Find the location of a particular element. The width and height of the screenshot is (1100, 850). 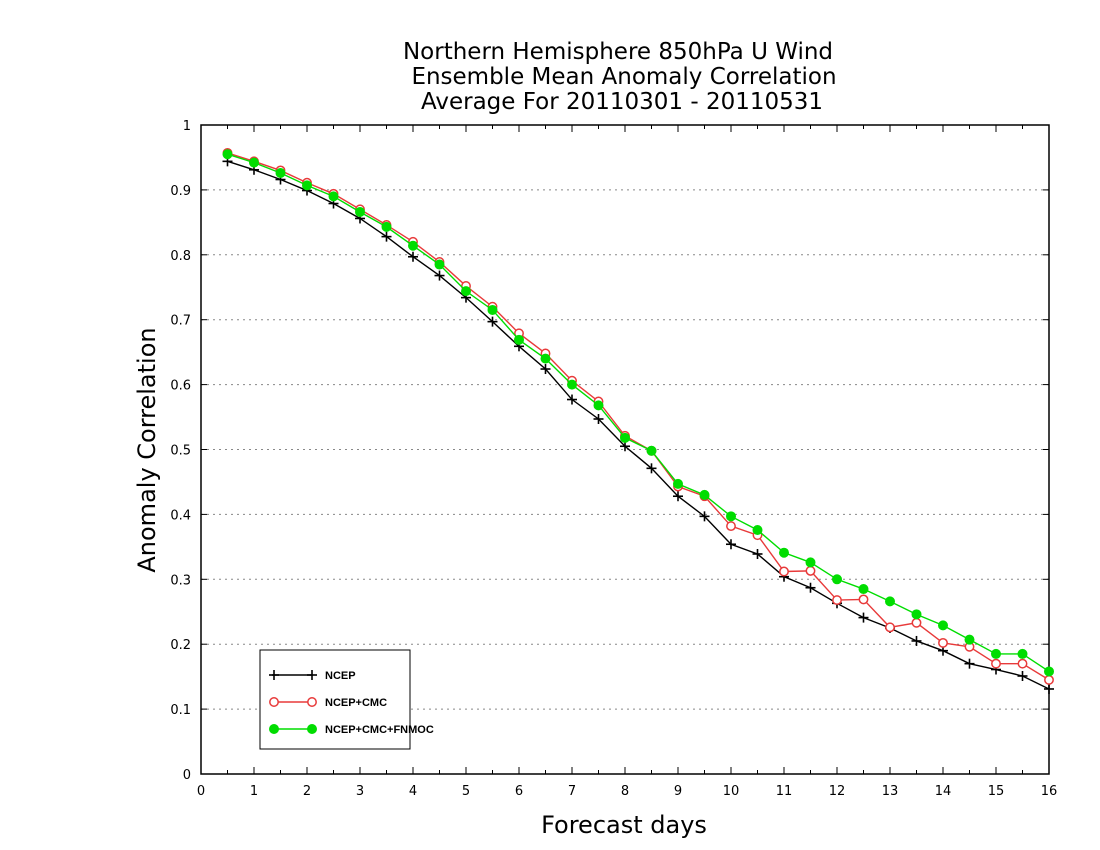

y-tick-label: 0.9 is located at coordinates (180, 191).